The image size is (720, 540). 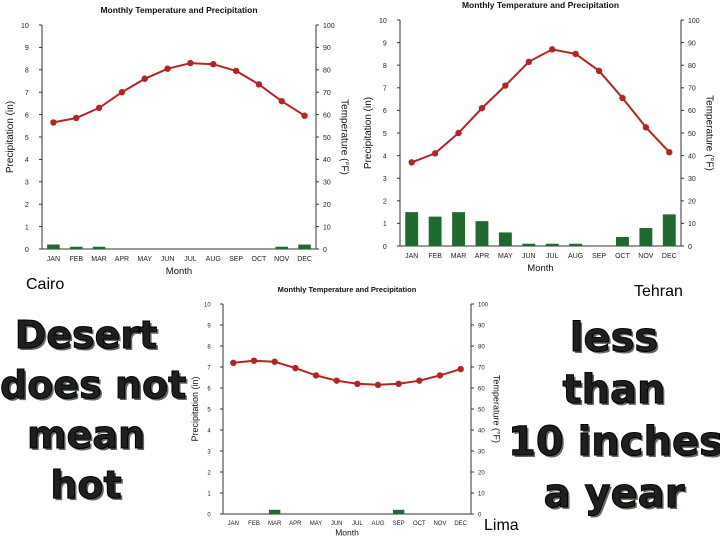 I want to click on x-tick-label: MAR, so click(x=99, y=259).